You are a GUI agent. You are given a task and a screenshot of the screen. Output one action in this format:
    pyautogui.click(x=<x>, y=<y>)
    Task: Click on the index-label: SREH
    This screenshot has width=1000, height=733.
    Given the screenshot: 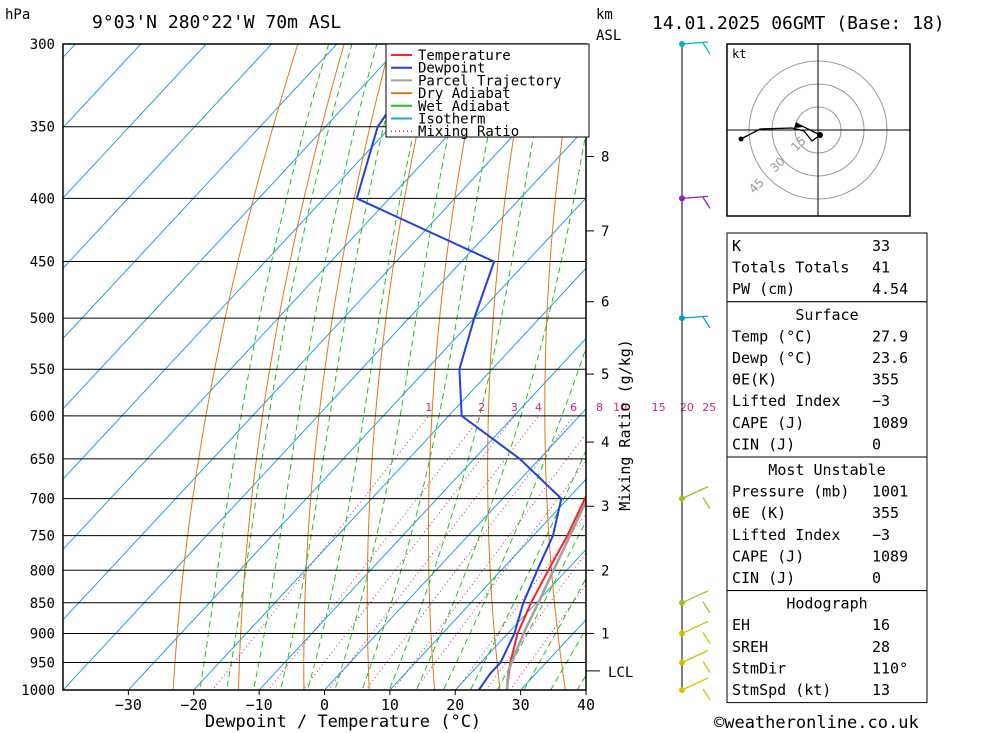 What is the action you would take?
    pyautogui.click(x=750, y=647)
    